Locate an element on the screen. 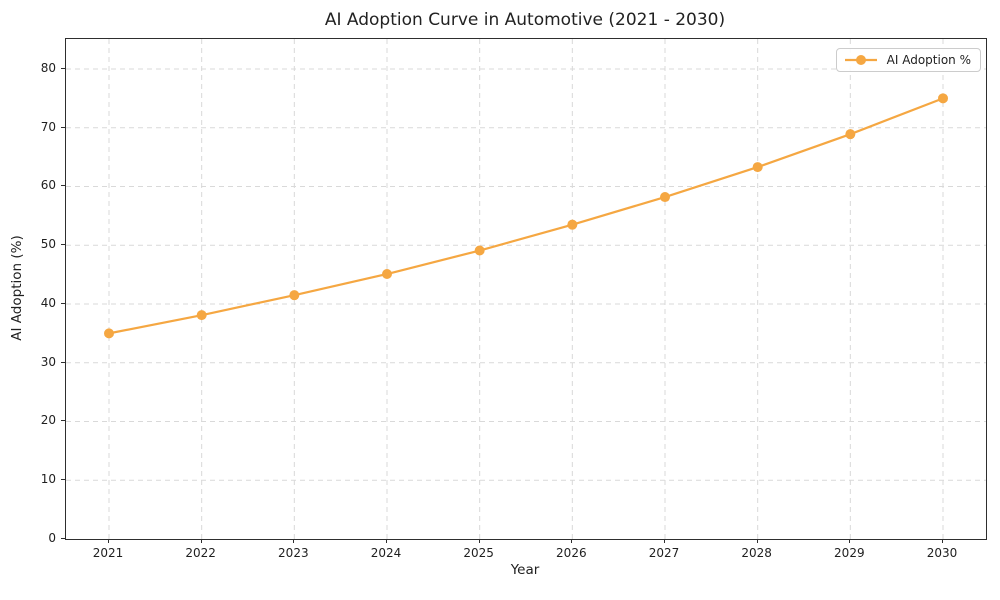 The height and width of the screenshot is (600, 1000). legend: AI Adoption % is located at coordinates (908, 60).